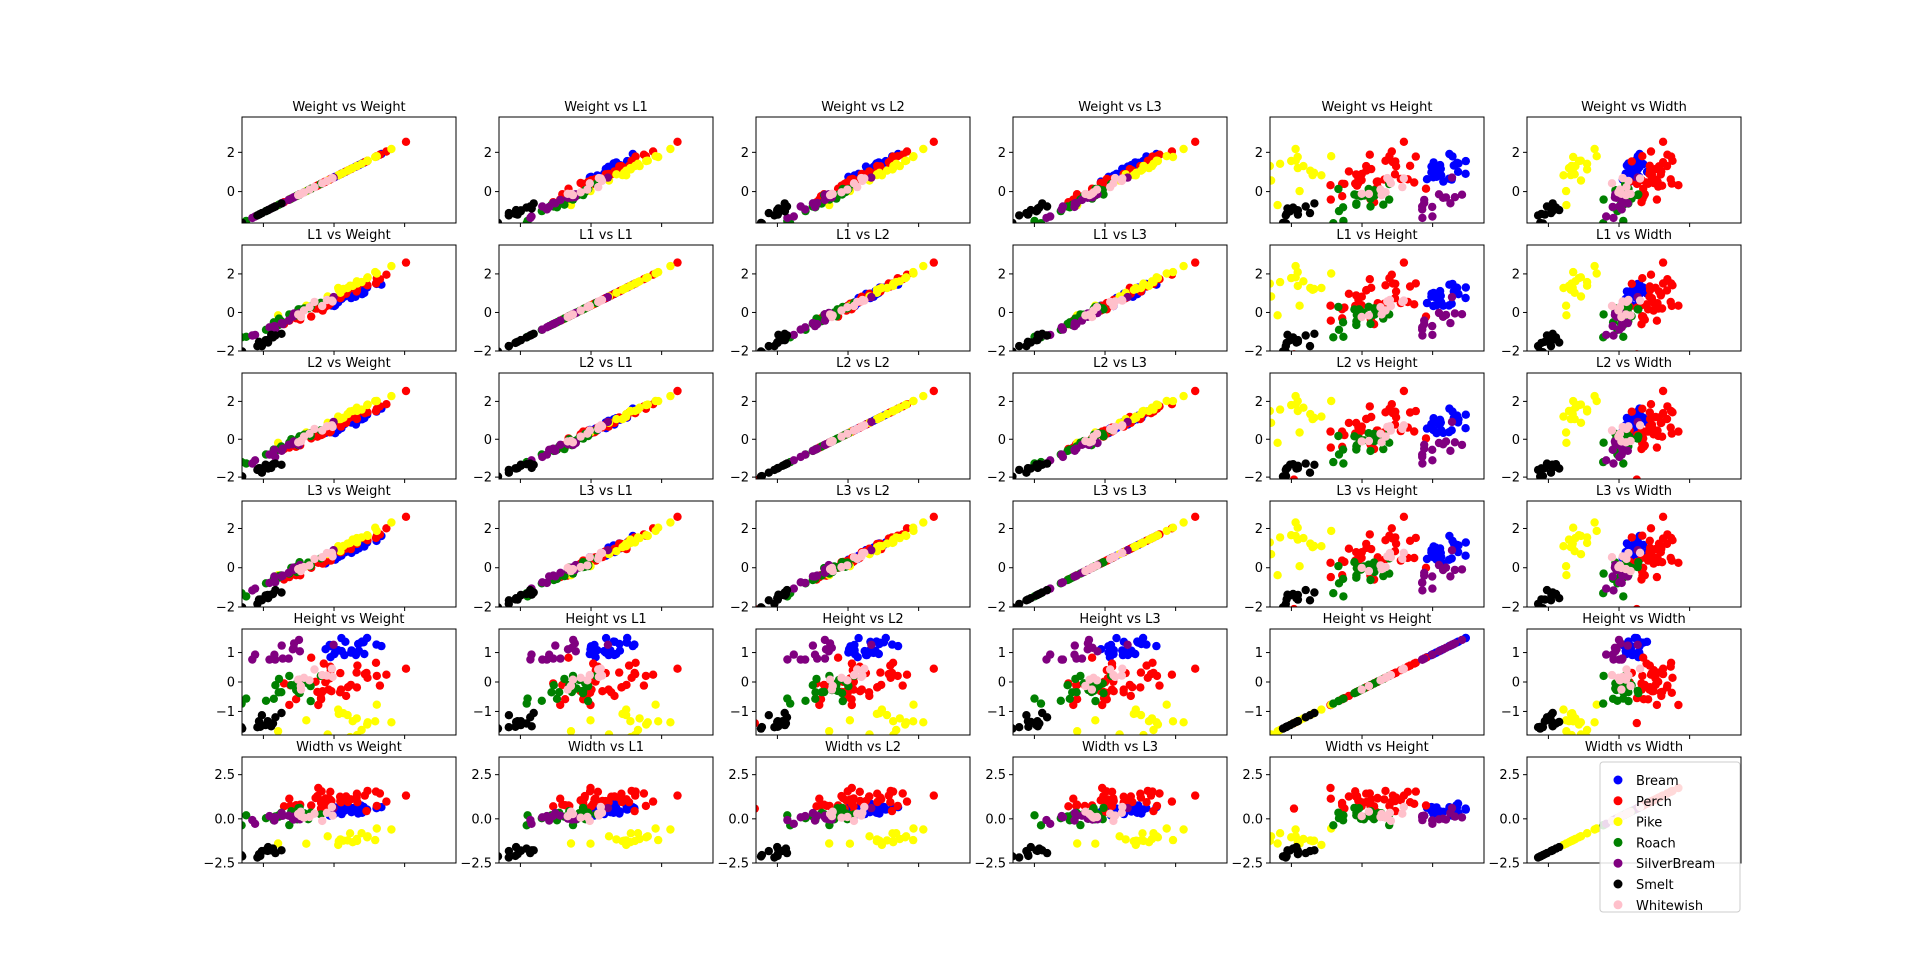 This screenshot has width=1920, height=963. What do you see at coordinates (863, 107) in the screenshot?
I see `subplot-title: Weight vs L2` at bounding box center [863, 107].